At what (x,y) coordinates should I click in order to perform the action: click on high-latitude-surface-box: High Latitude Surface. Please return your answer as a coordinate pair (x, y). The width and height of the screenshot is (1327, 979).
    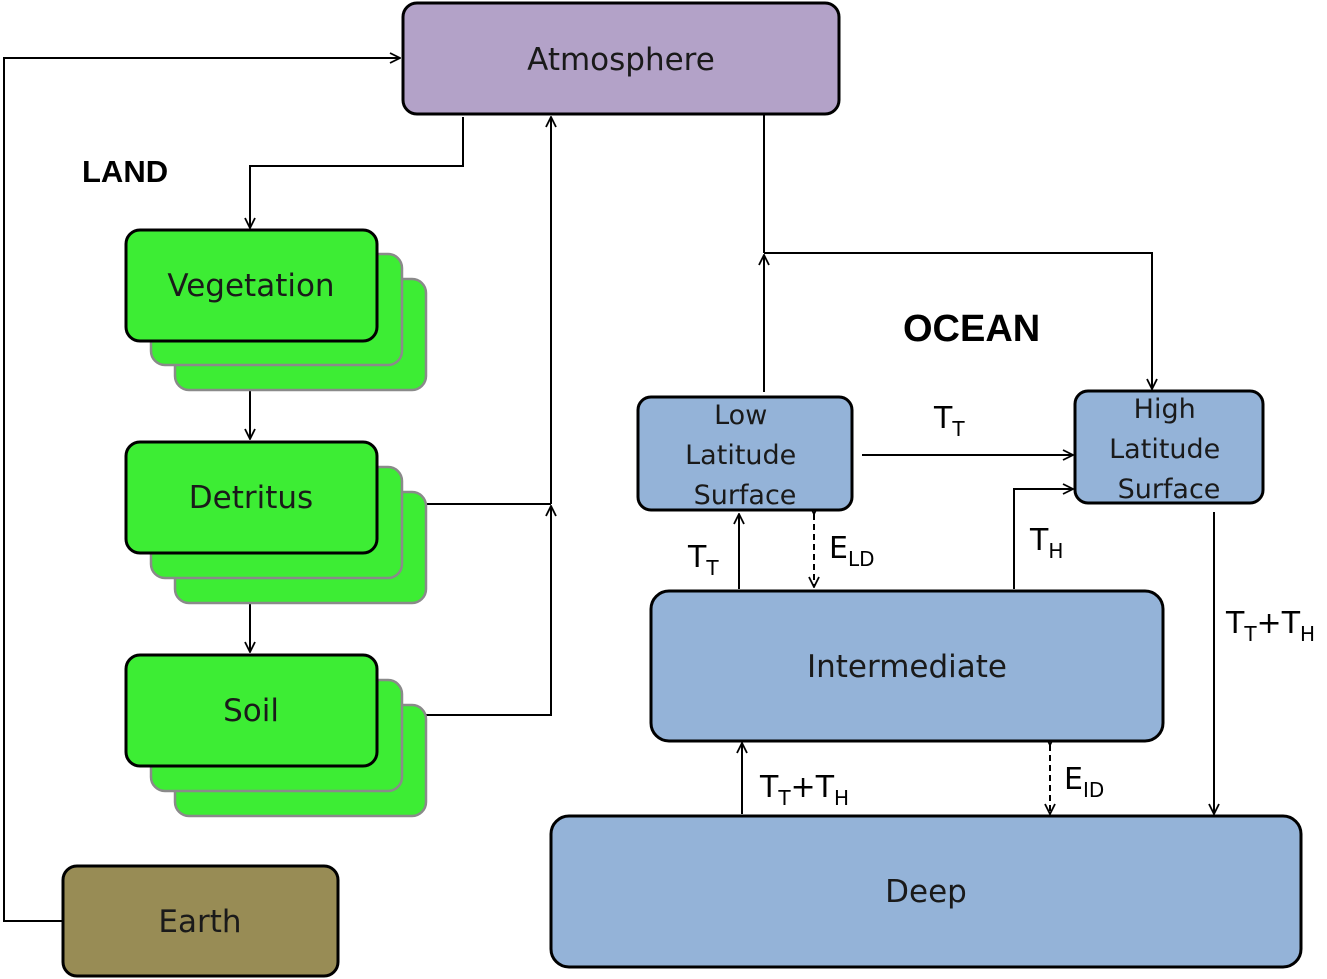
    Looking at the image, I should click on (1169, 447).